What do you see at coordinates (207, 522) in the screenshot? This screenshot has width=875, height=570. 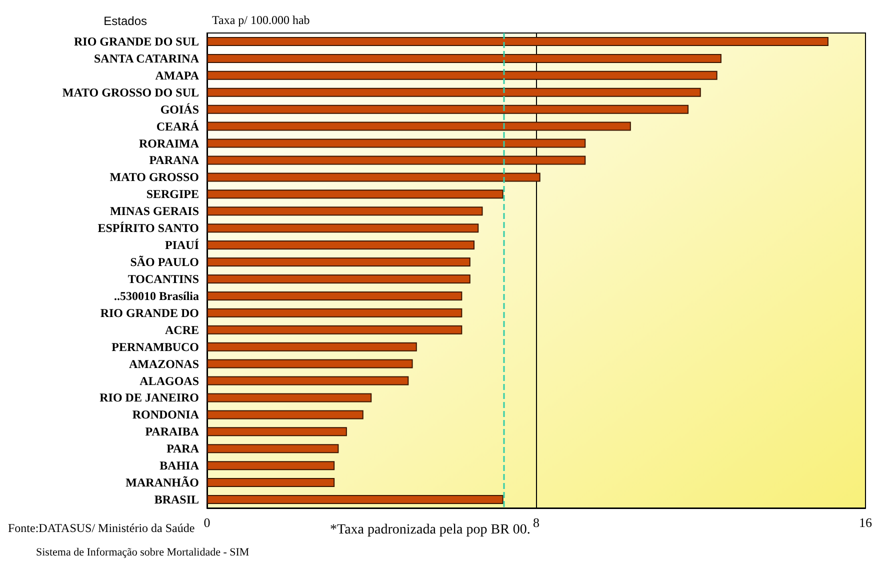 I see `x-tick-label: 0` at bounding box center [207, 522].